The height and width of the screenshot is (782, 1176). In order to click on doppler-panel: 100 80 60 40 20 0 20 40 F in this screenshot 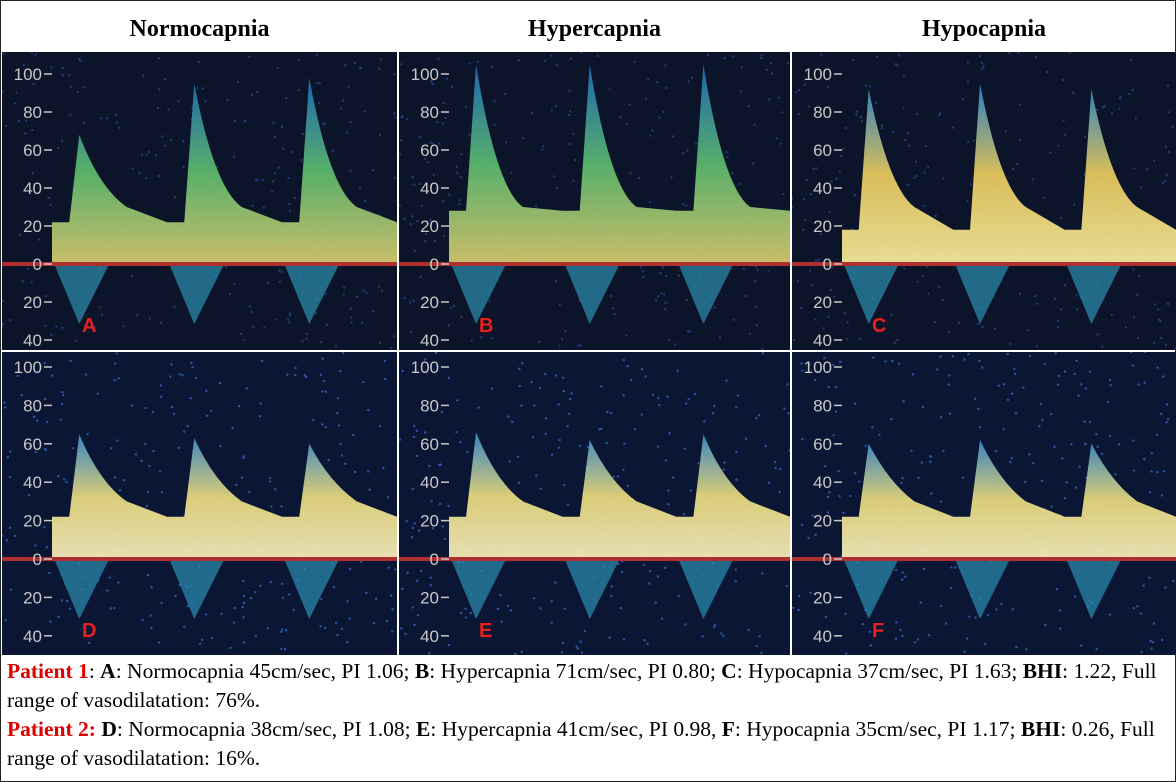, I will do `click(984, 503)`.